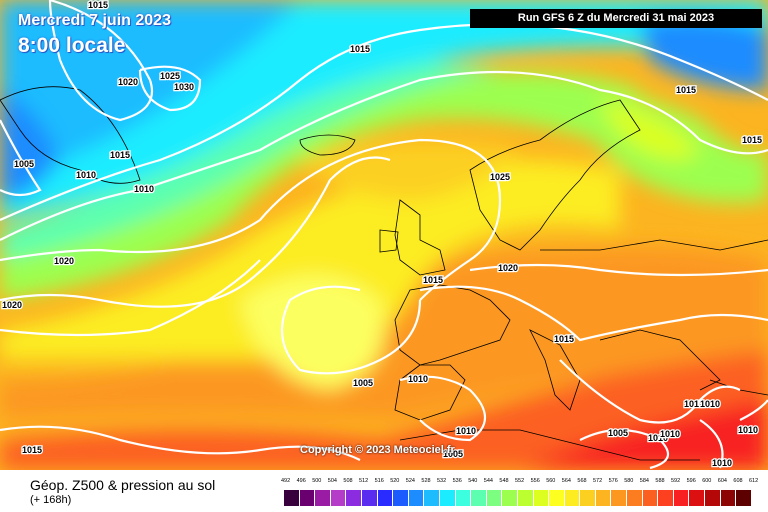 The width and height of the screenshot is (768, 512). What do you see at coordinates (616, 18) in the screenshot?
I see `model-run-label: Run GFS 6 Z du Mercredi 31 mai 2023` at bounding box center [616, 18].